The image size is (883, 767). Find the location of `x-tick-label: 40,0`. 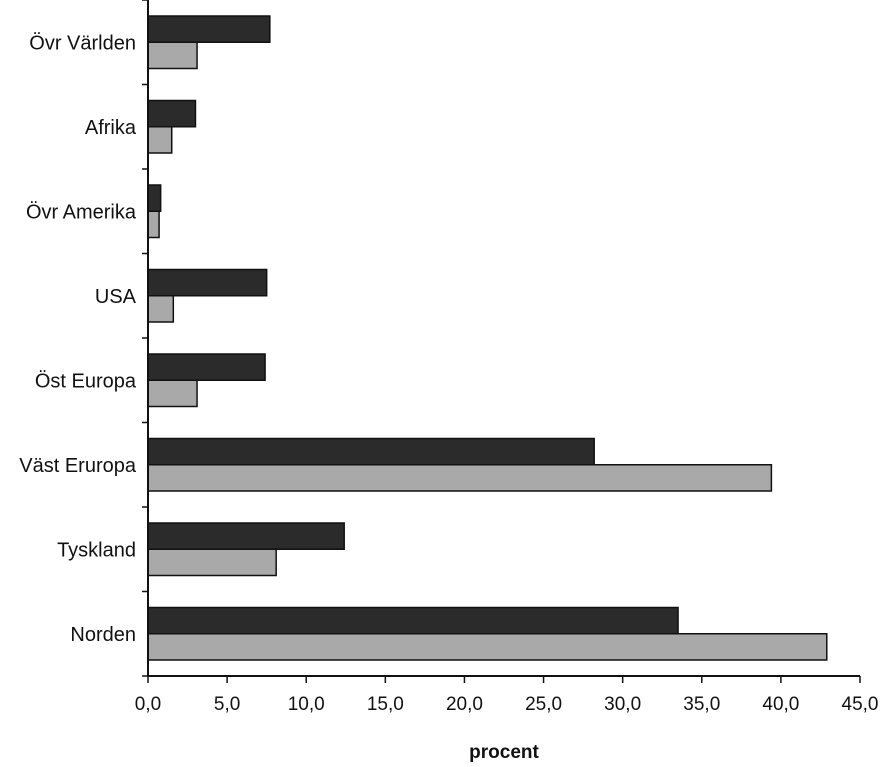

x-tick-label: 40,0 is located at coordinates (780, 704).